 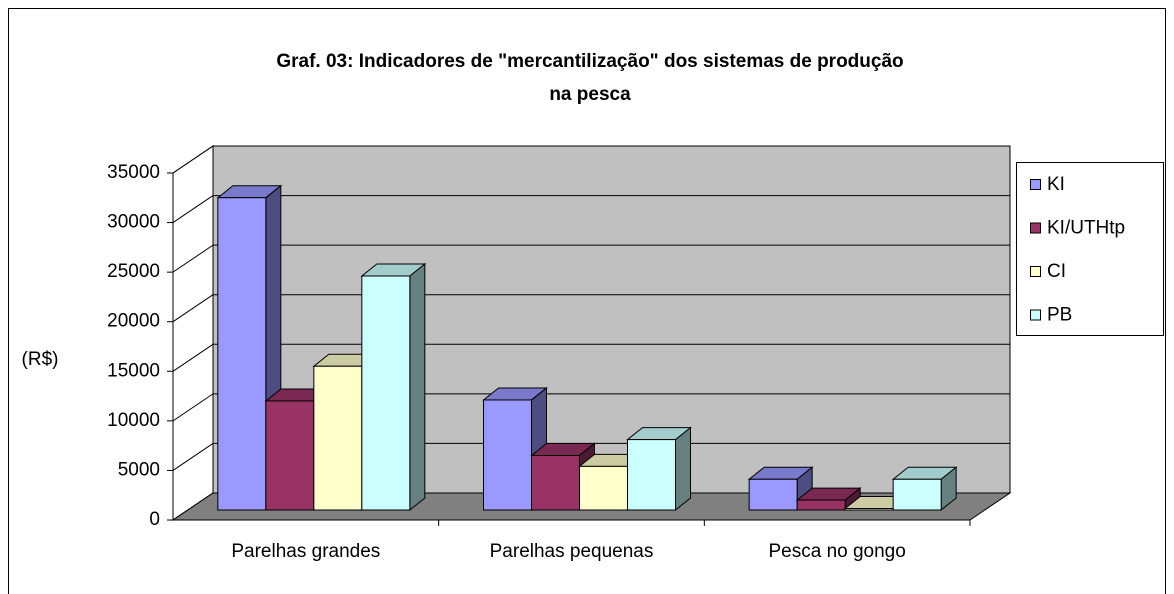 What do you see at coordinates (1086, 228) in the screenshot?
I see `legend-label: KI/UTHtp` at bounding box center [1086, 228].